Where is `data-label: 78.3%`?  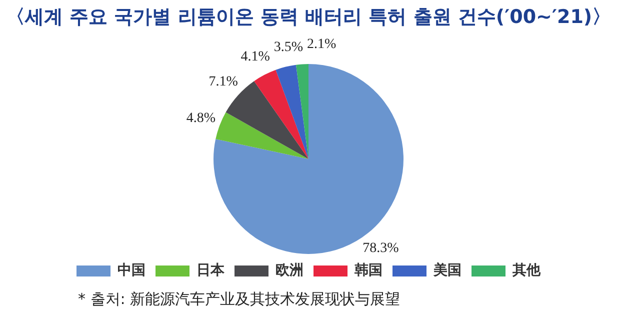
data-label: 78.3% is located at coordinates (381, 248).